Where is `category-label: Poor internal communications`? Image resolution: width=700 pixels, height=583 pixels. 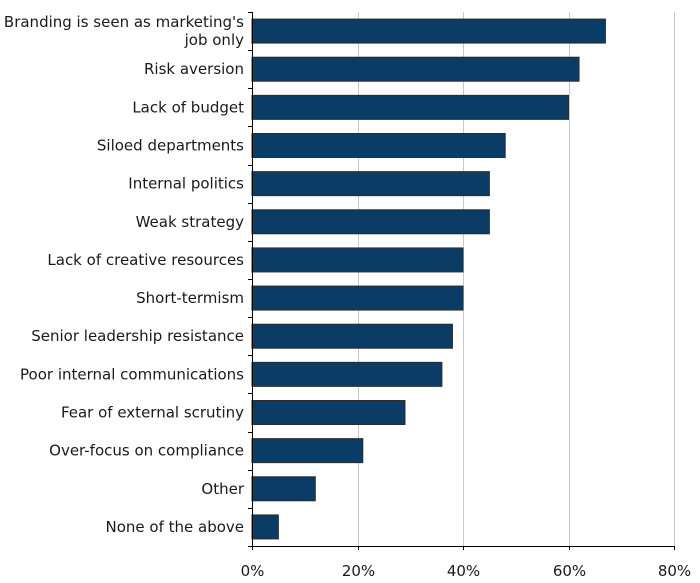
category-label: Poor internal communications is located at coordinates (132, 374).